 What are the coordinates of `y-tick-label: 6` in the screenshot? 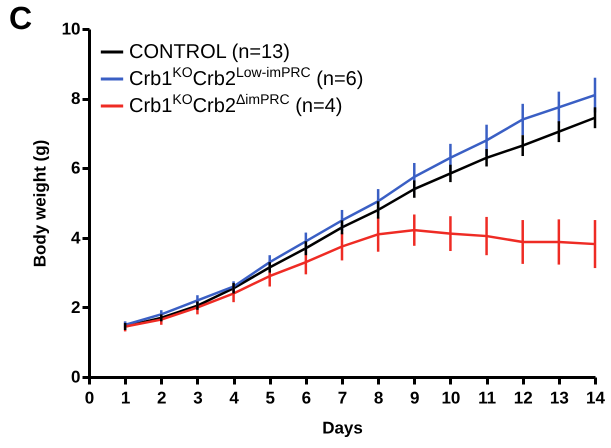 It's located at (75, 168).